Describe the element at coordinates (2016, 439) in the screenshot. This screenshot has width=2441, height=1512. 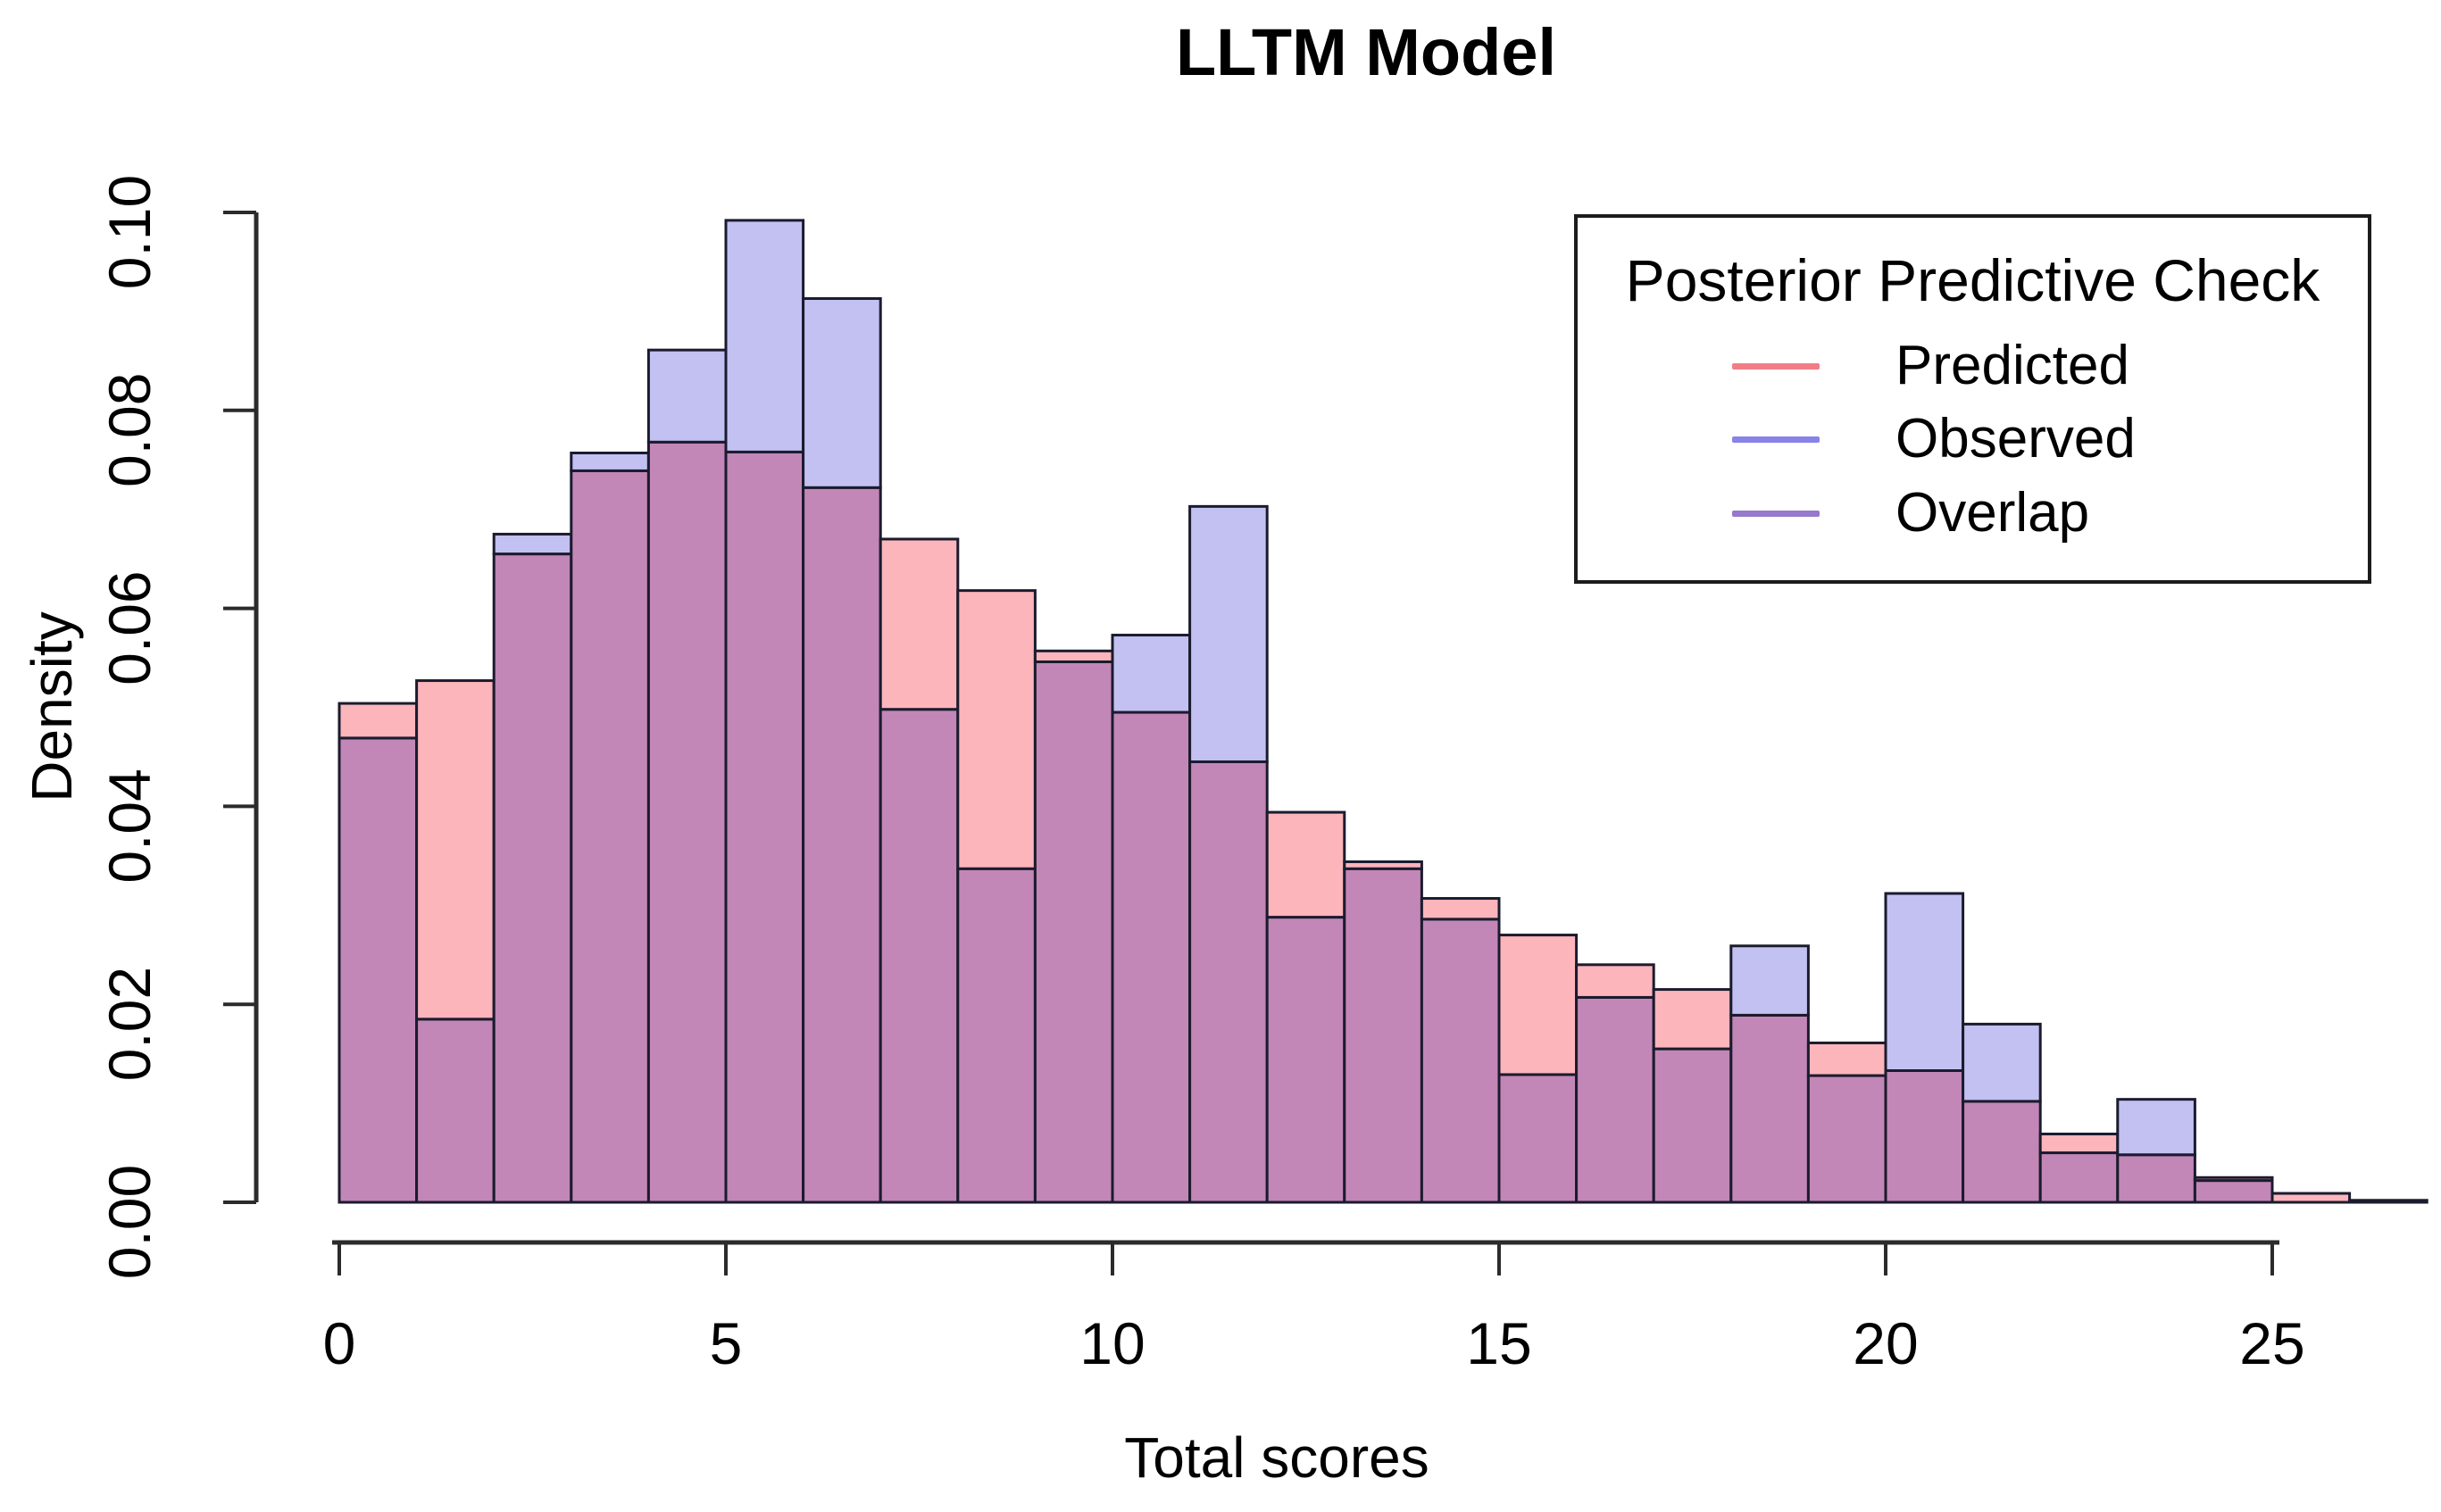
I see `legend-entry-label: Observed` at that location.